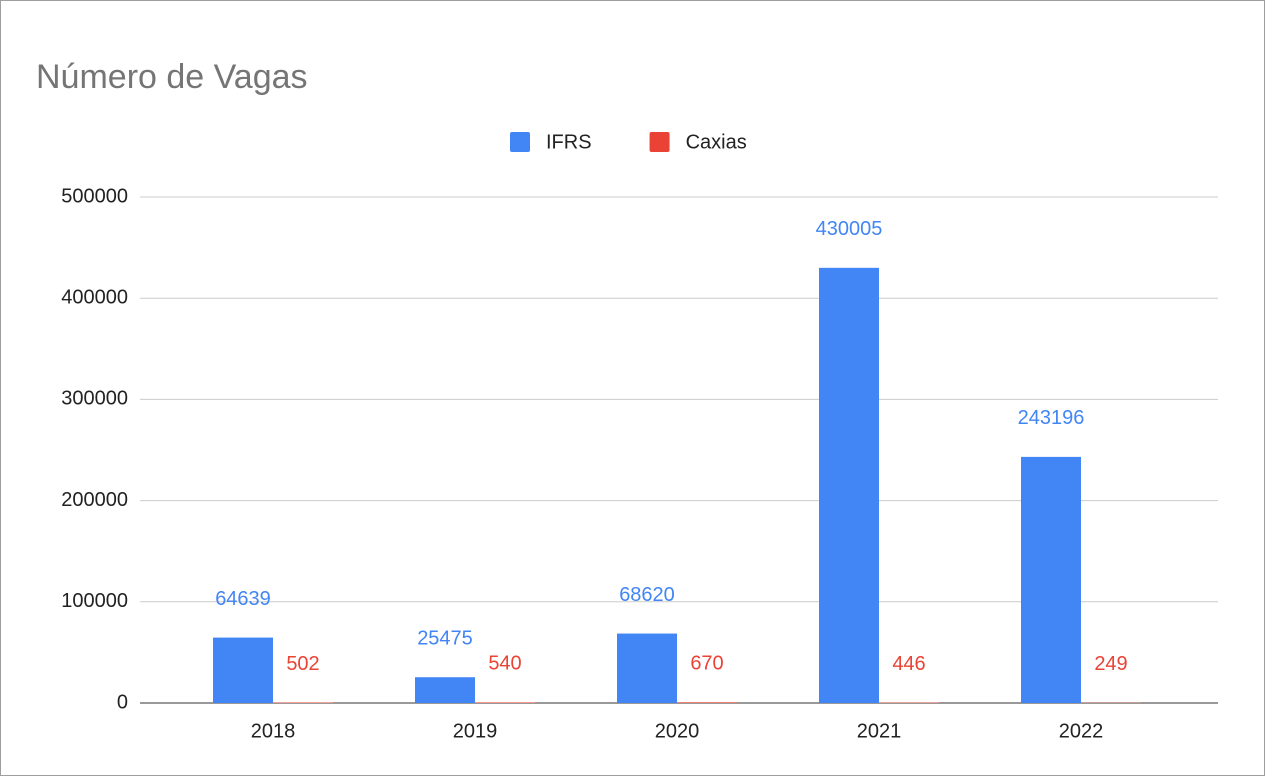 This screenshot has width=1265, height=776. Describe the element at coordinates (908, 664) in the screenshot. I see `data-label: 446` at that location.